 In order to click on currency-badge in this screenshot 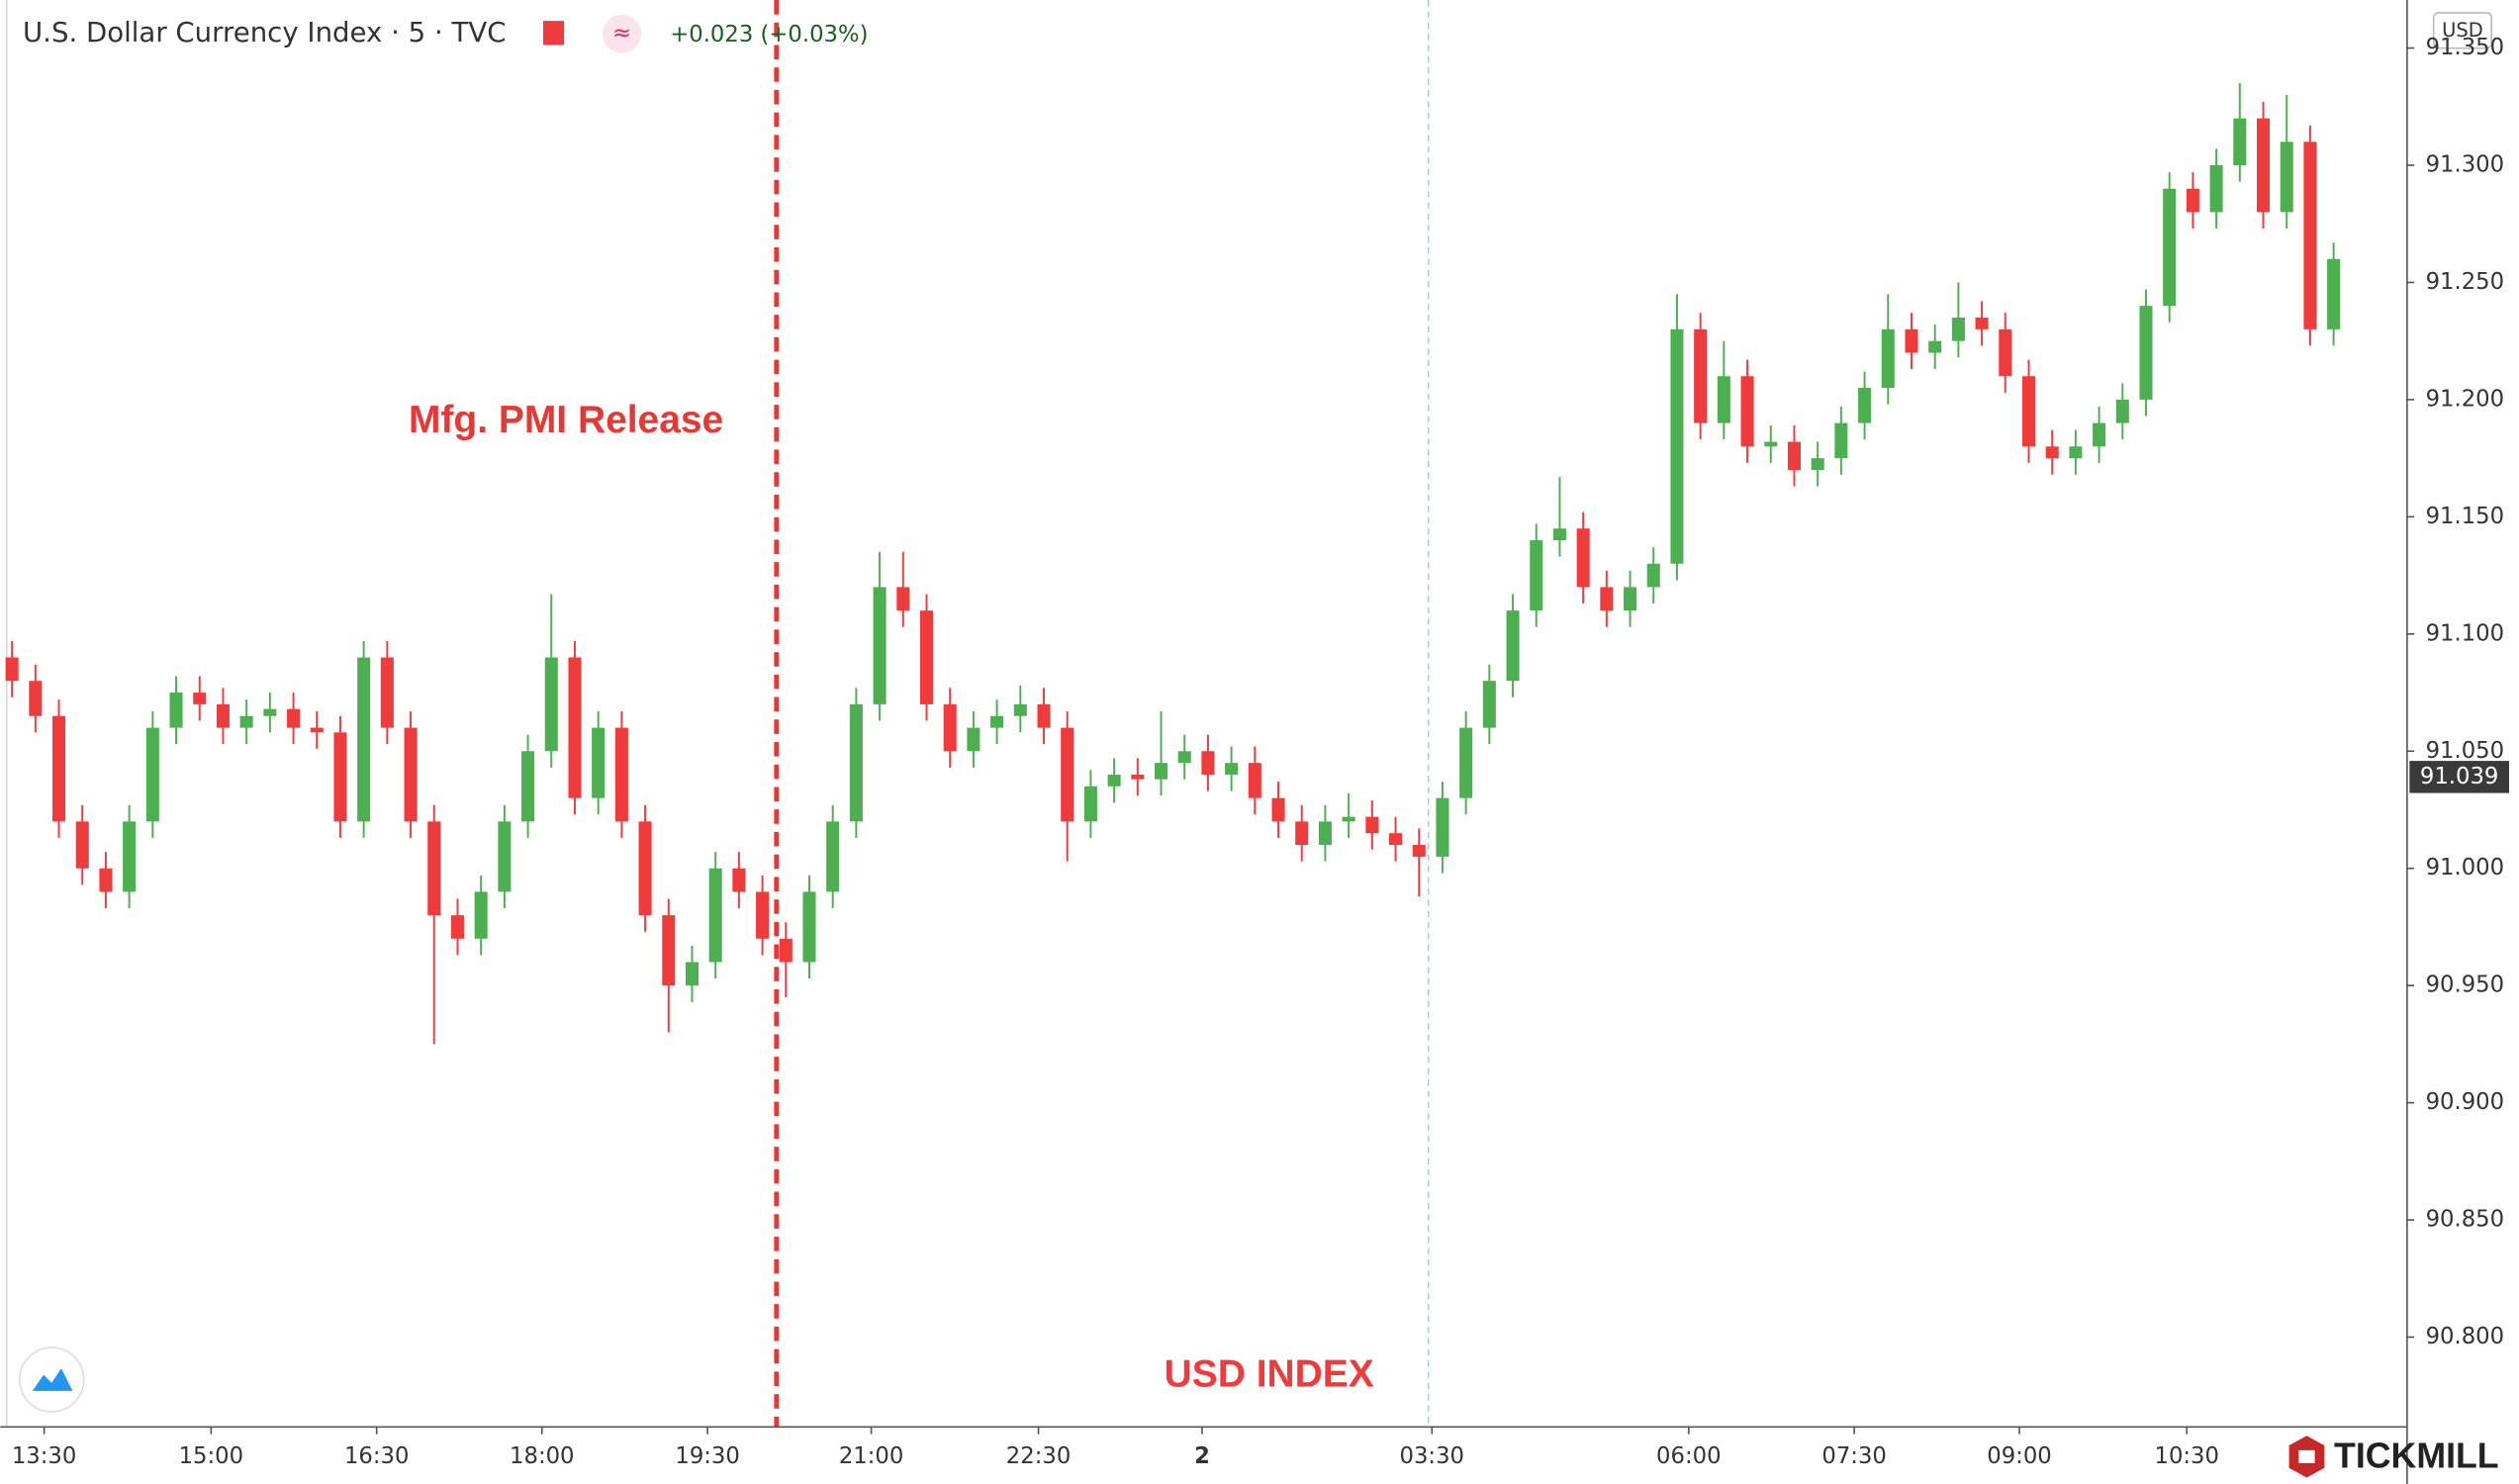, I will do `click(2462, 30)`.